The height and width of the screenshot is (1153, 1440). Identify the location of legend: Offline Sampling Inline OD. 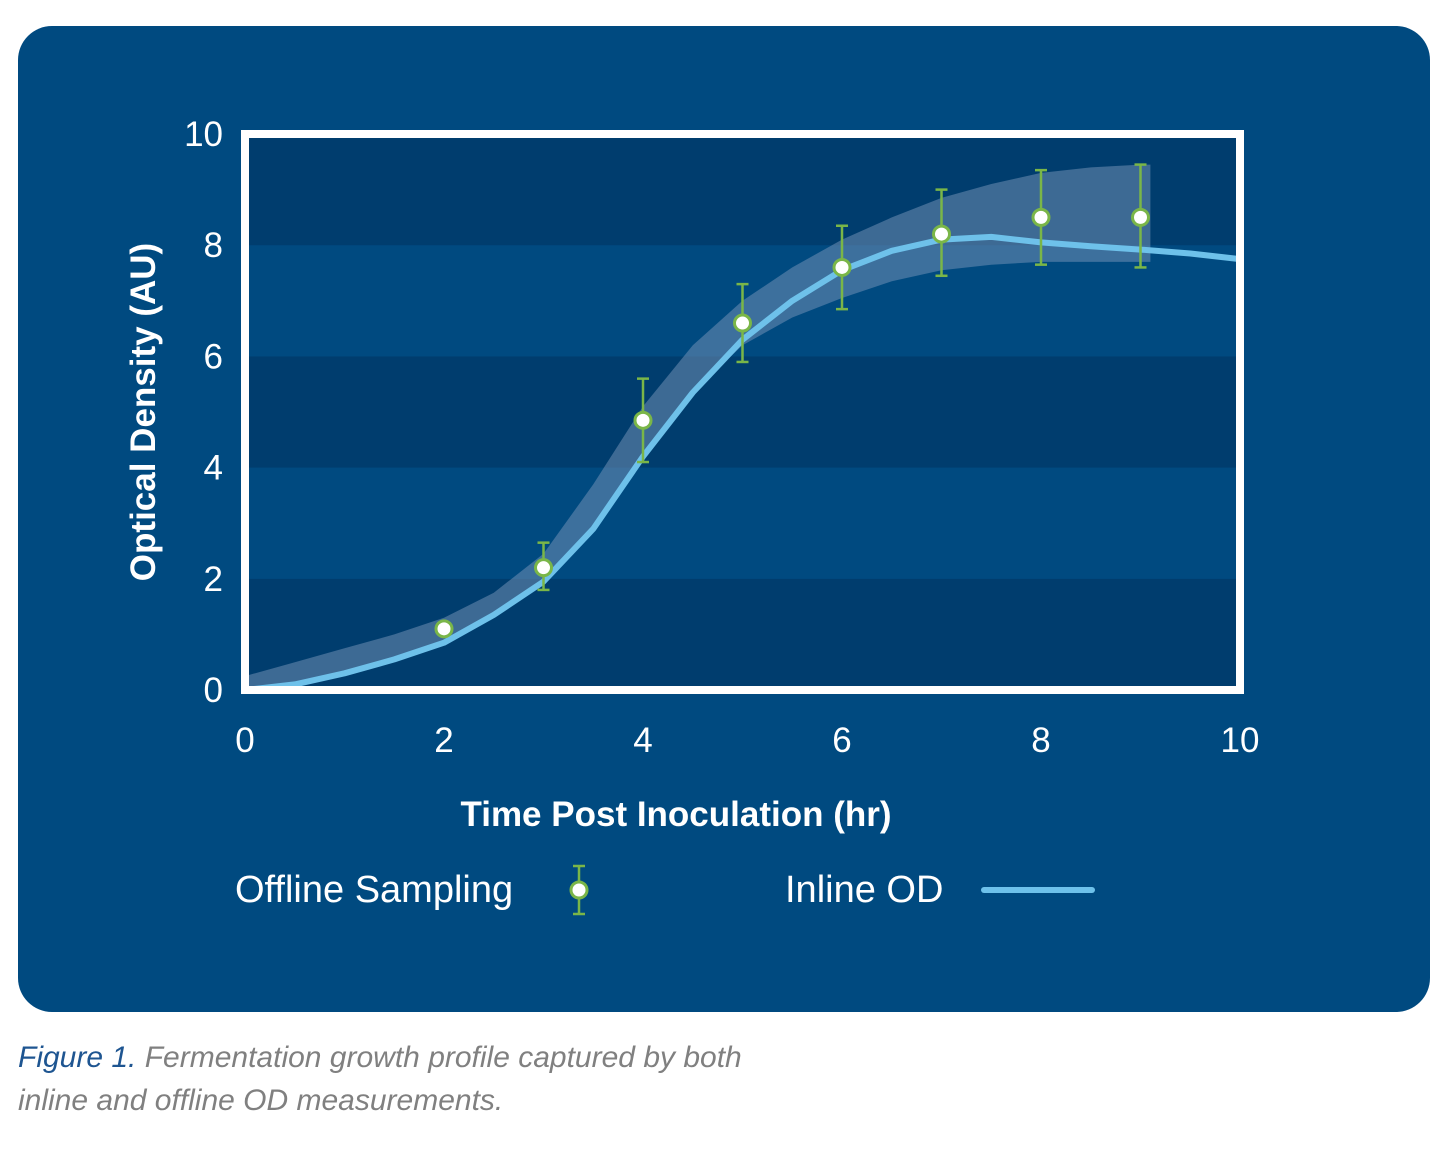
(665, 890).